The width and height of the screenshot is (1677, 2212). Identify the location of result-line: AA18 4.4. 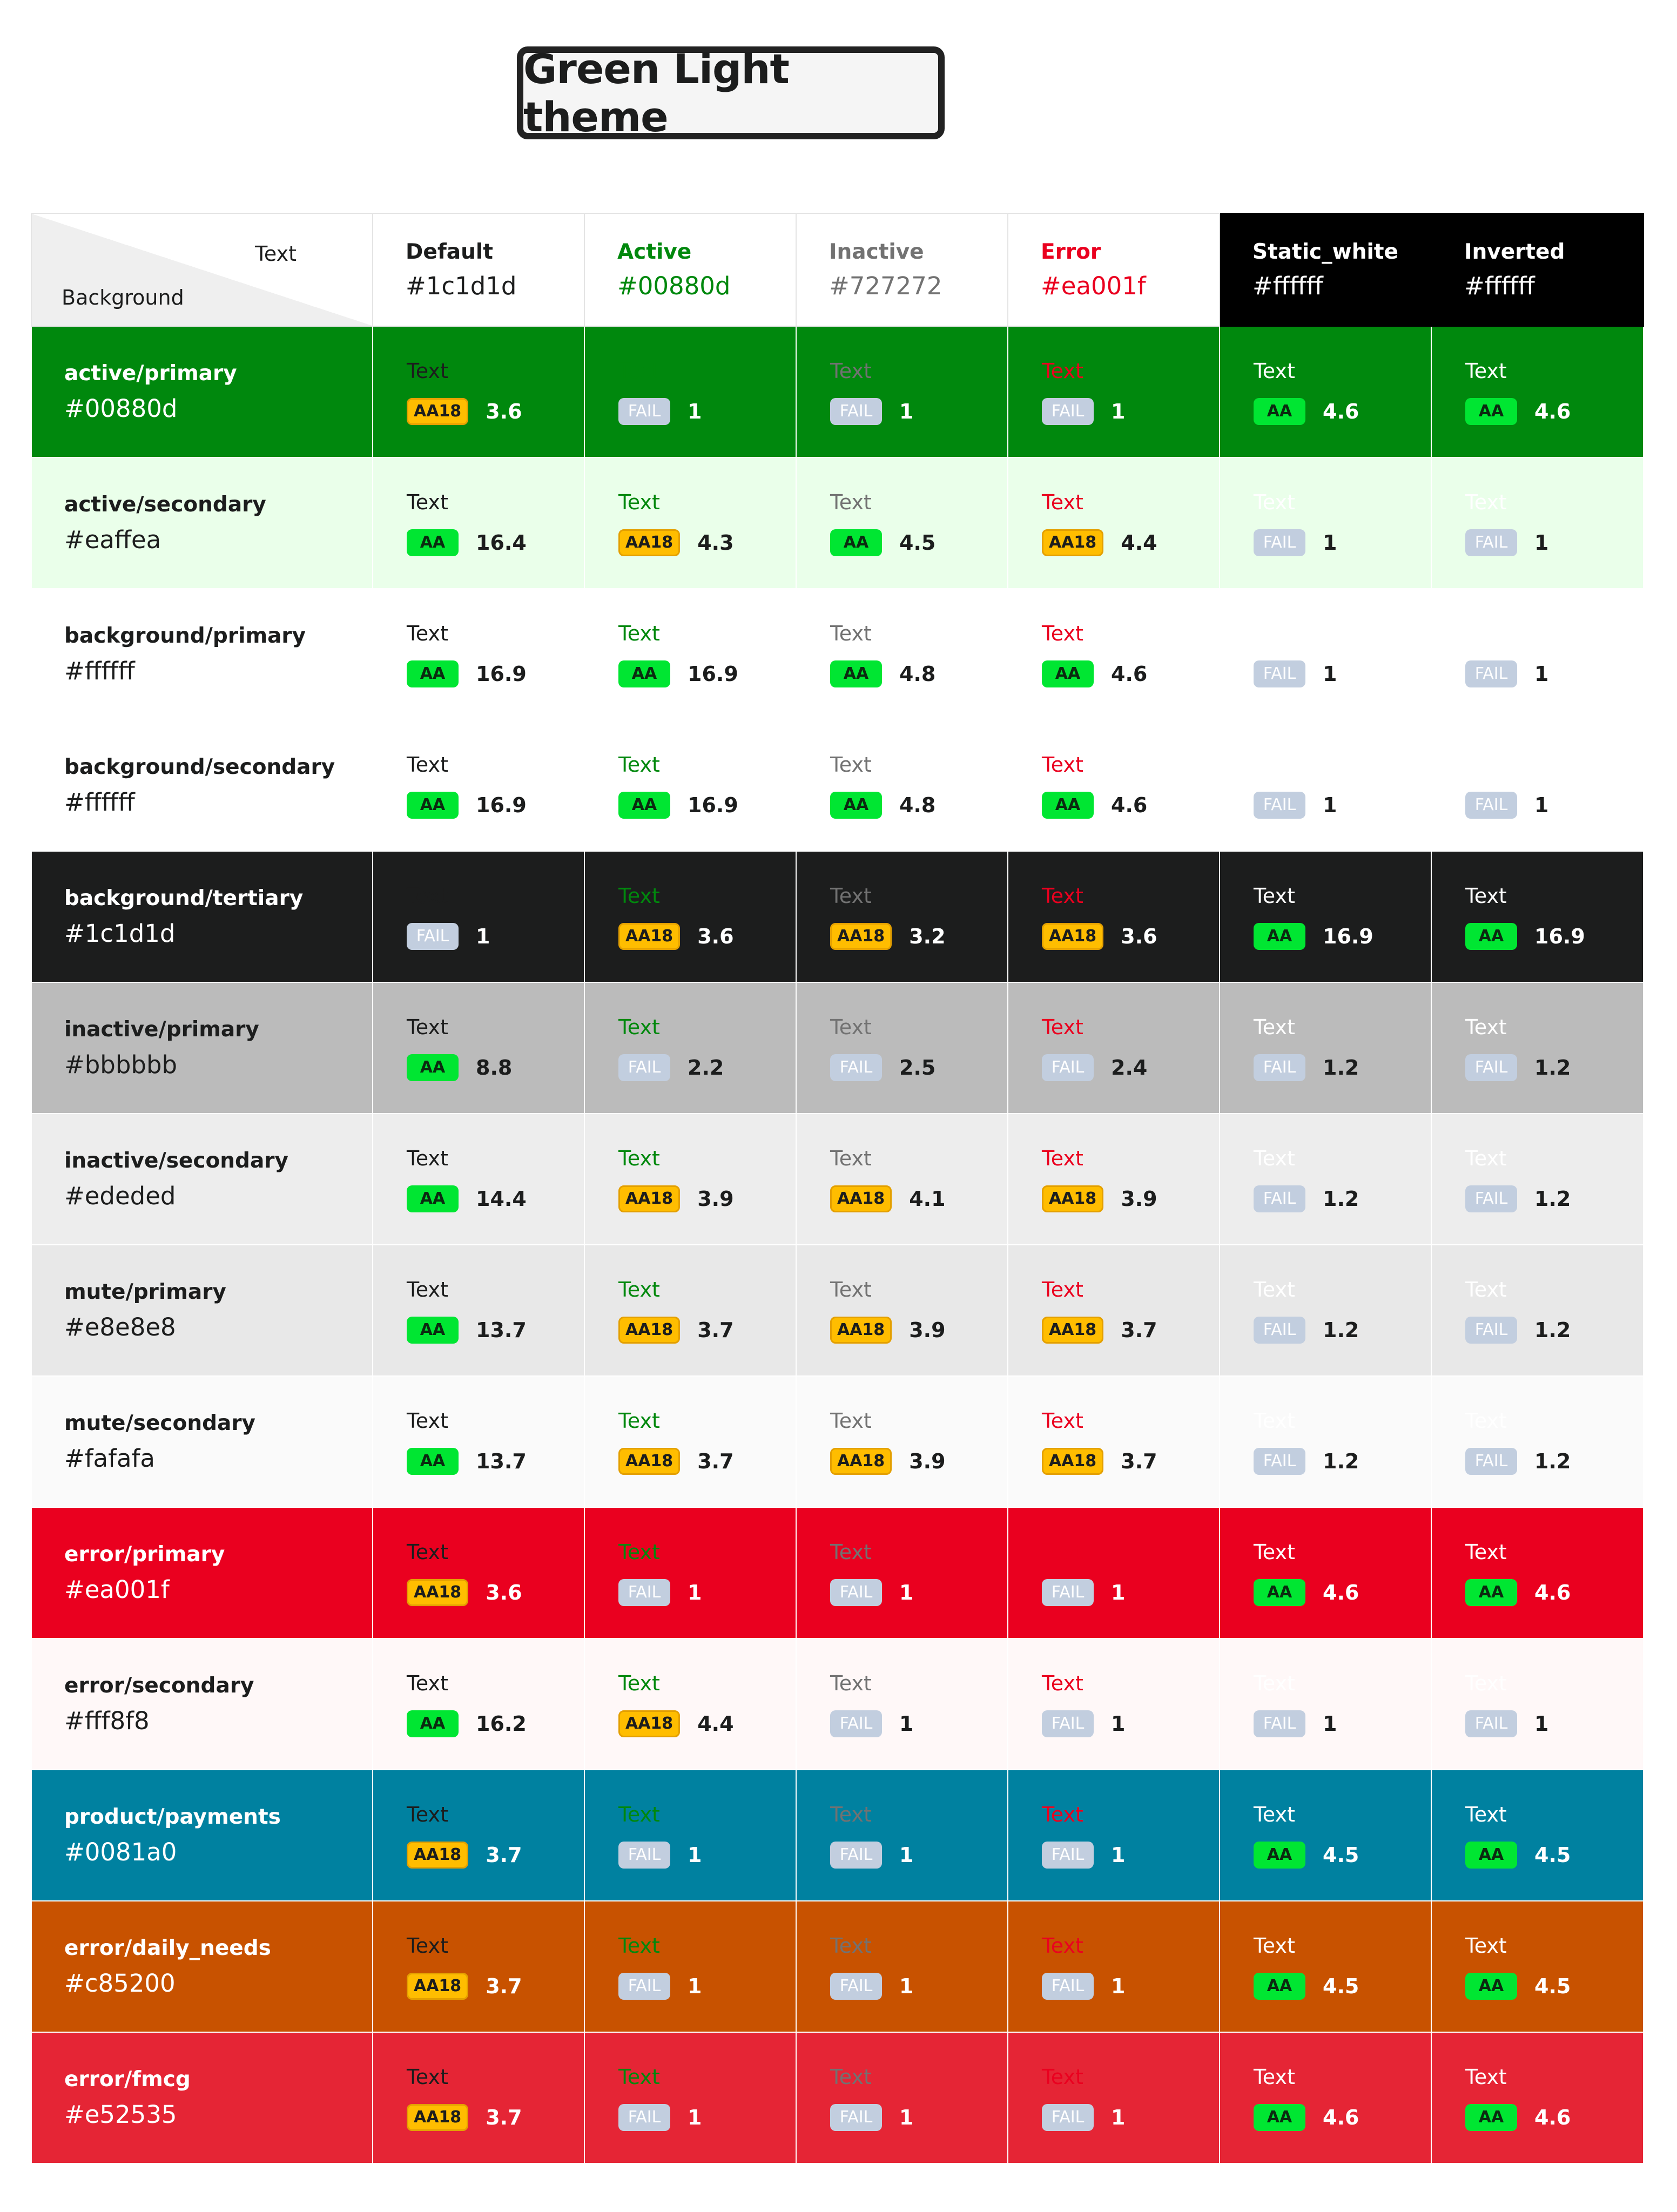
(1130, 542).